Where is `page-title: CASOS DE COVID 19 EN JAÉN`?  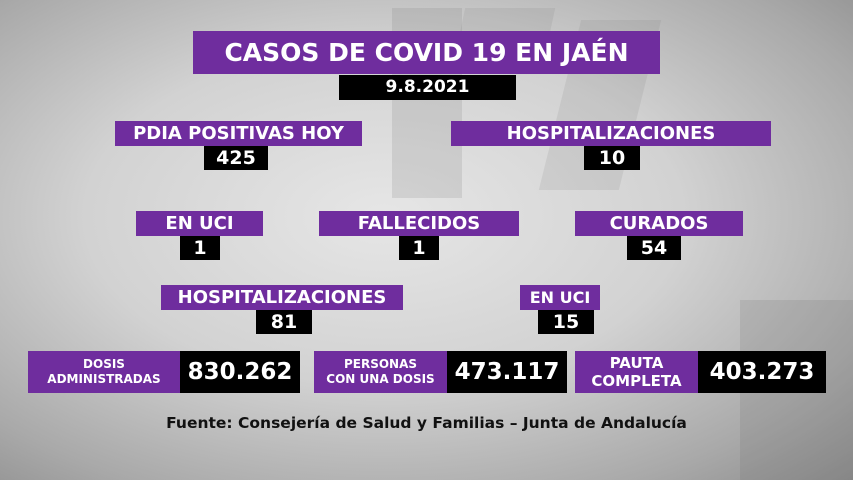 page-title: CASOS DE COVID 19 EN JAÉN is located at coordinates (426, 52).